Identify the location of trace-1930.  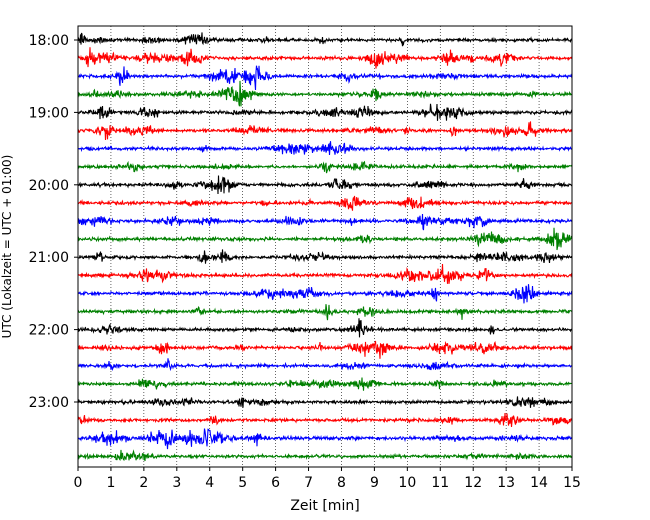
(325, 148).